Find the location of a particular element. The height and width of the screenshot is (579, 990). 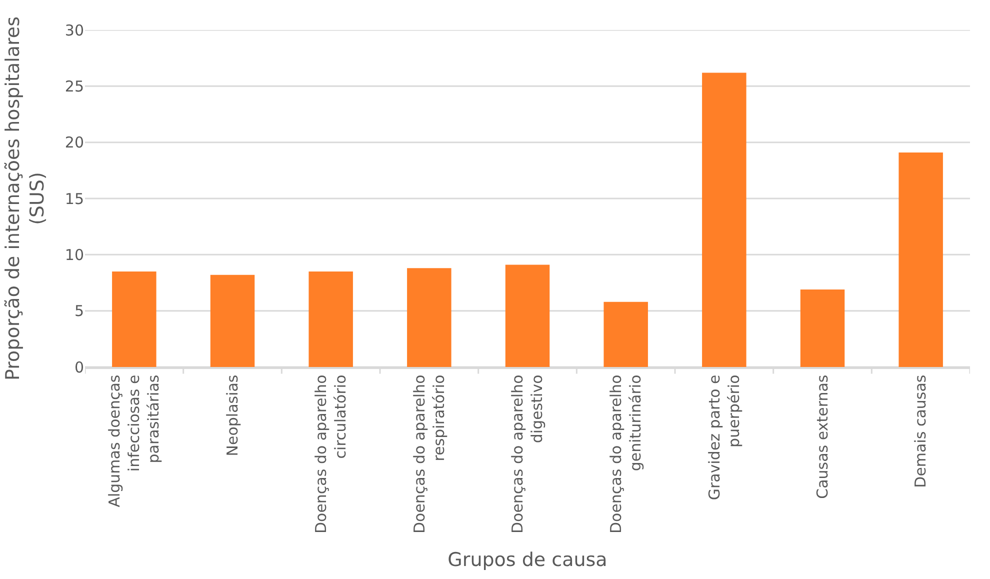

x-tick-label: Doenças do aparelho digestivo is located at coordinates (527, 454).